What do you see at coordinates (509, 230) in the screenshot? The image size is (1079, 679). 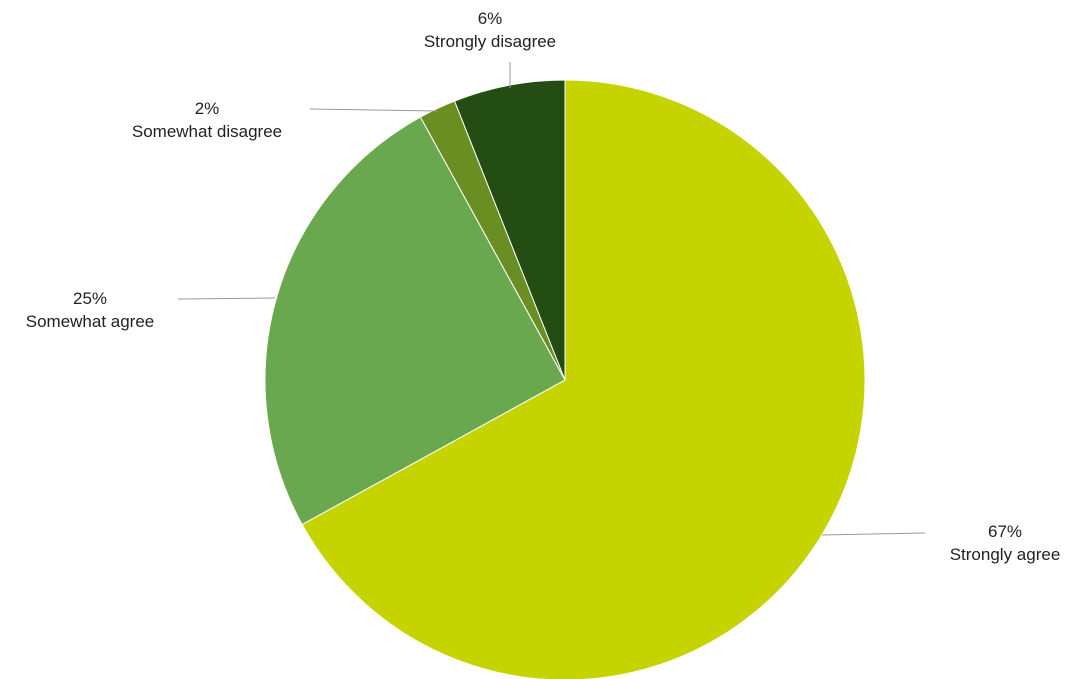 I see `slice-strongly-disagree` at bounding box center [509, 230].